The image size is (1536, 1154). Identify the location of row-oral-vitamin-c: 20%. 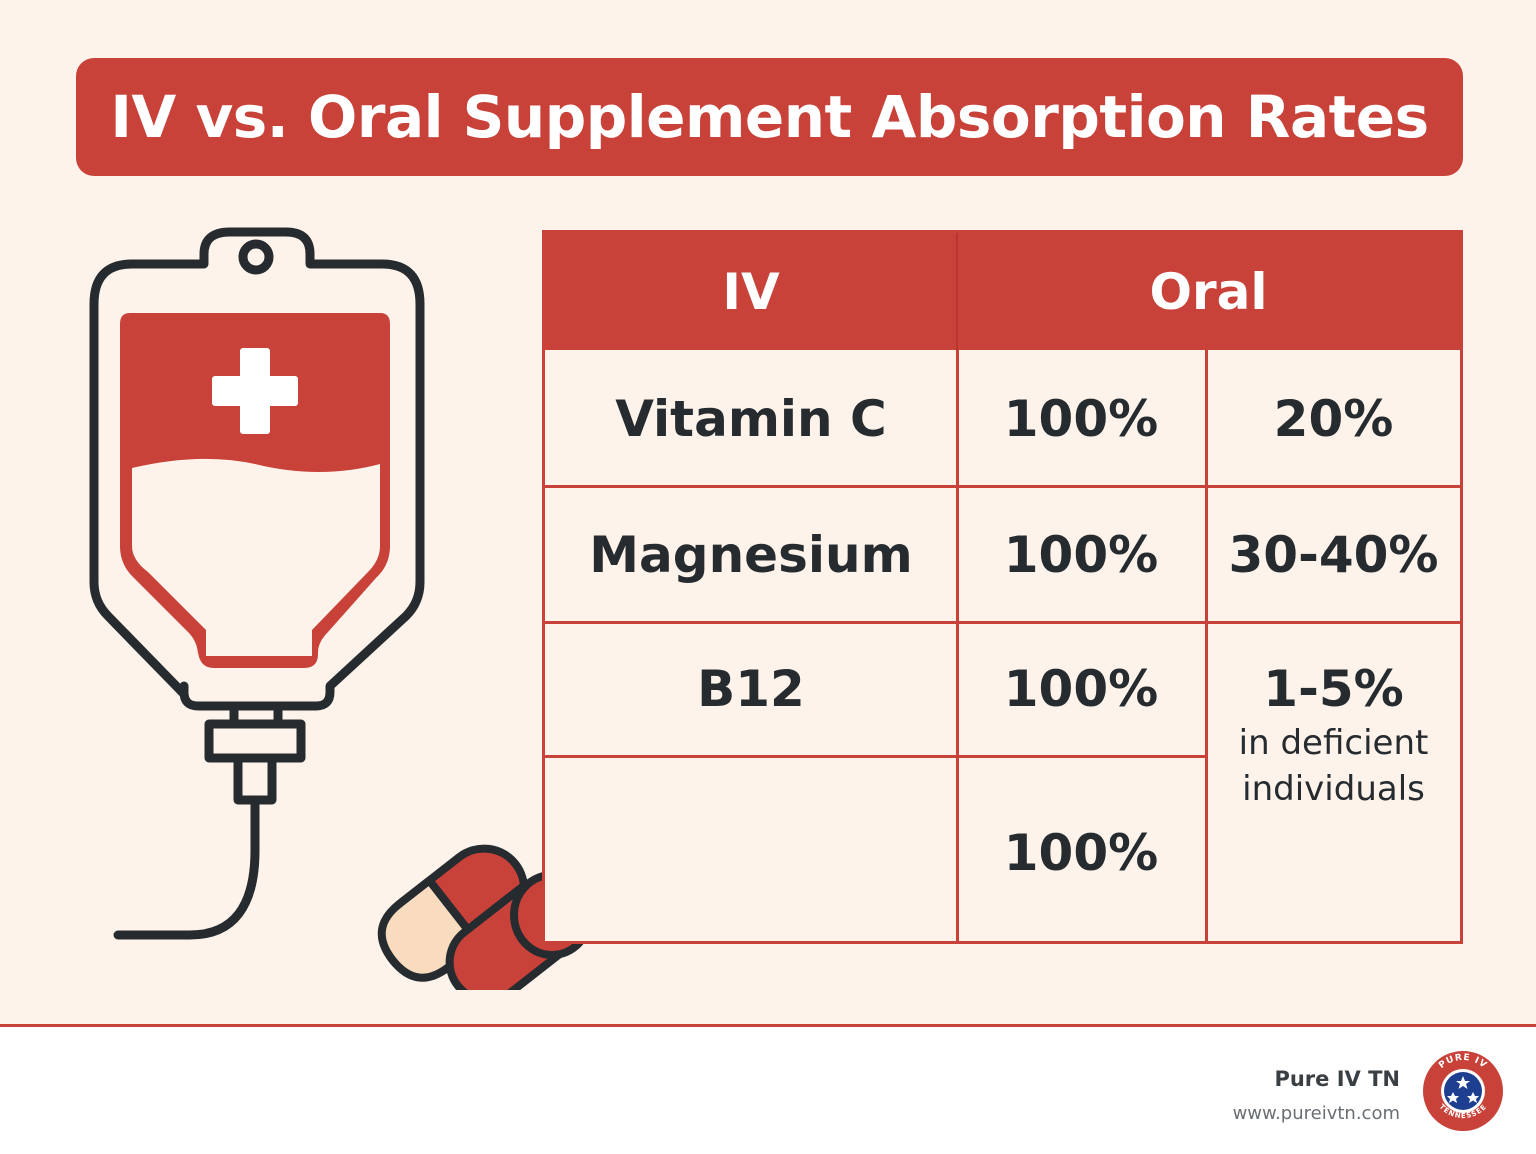
(1333, 418).